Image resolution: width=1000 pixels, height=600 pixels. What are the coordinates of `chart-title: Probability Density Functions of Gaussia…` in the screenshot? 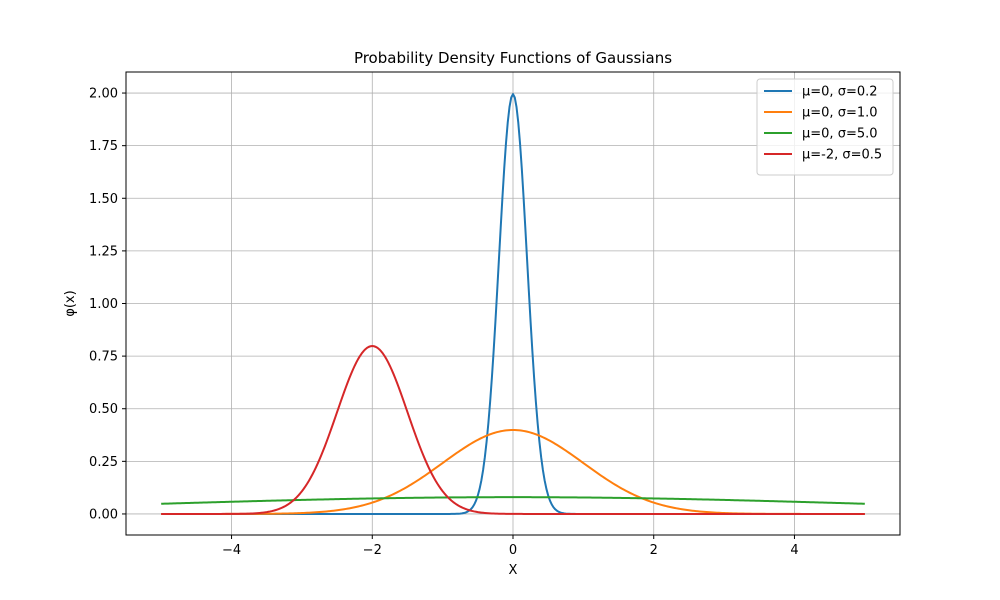 It's located at (513, 58).